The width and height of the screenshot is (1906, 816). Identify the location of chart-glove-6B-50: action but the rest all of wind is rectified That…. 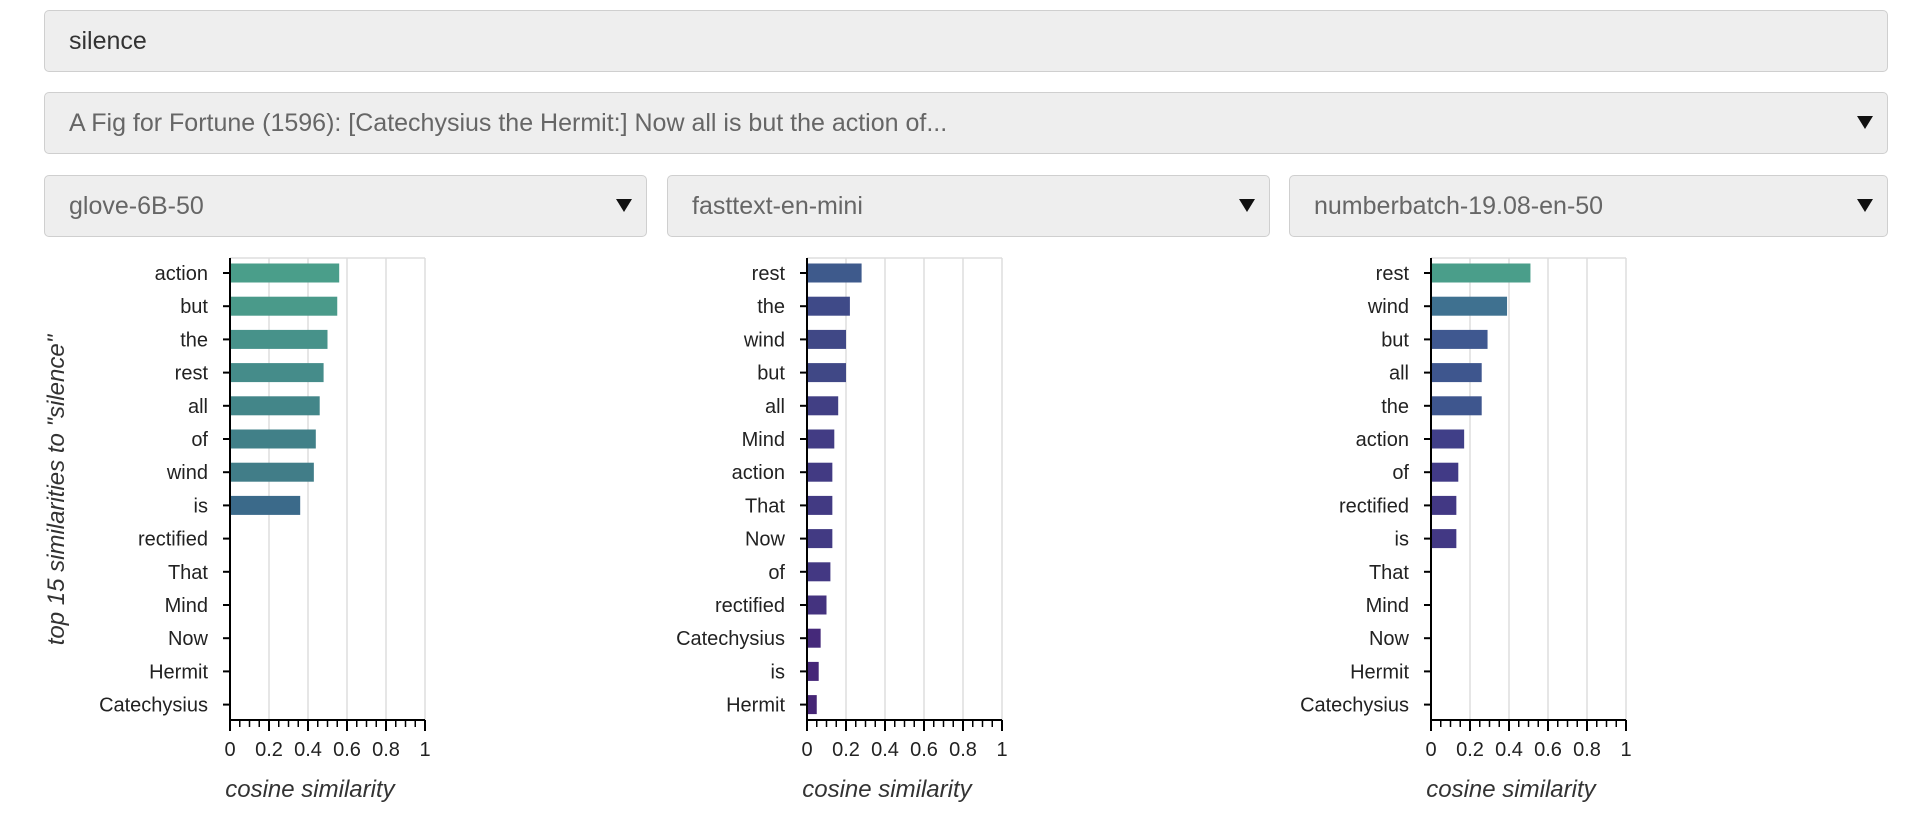
(237, 530).